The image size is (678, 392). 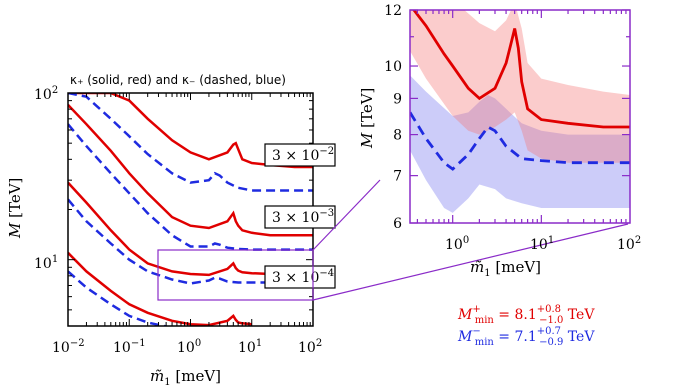 What do you see at coordinates (397, 136) in the screenshot?
I see `right-y-tick-label: 8` at bounding box center [397, 136].